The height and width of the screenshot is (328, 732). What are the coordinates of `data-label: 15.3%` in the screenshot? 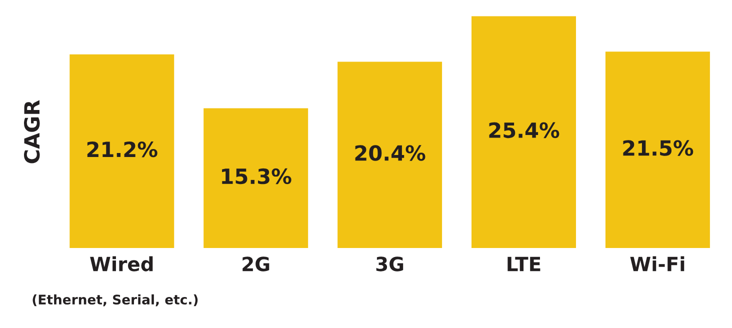 It's located at (257, 176).